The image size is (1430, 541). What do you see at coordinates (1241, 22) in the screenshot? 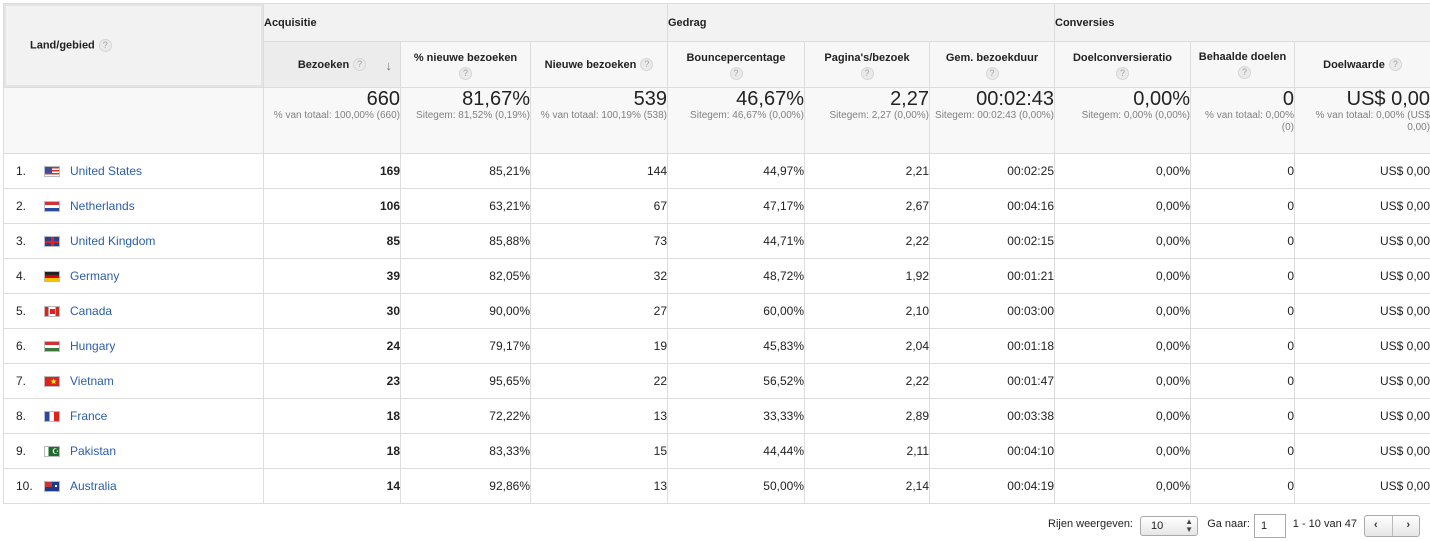
I see `group-header-conversies: Conversies` at bounding box center [1241, 22].